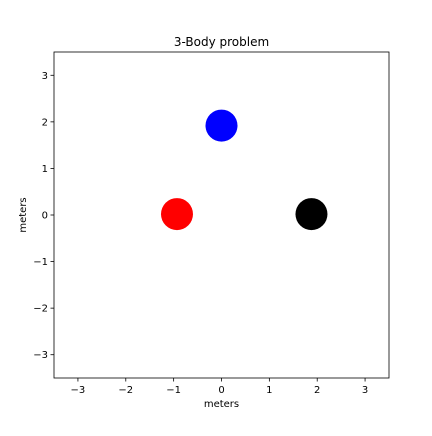  Describe the element at coordinates (40, 262) in the screenshot. I see `y-tick-label: −1` at that location.